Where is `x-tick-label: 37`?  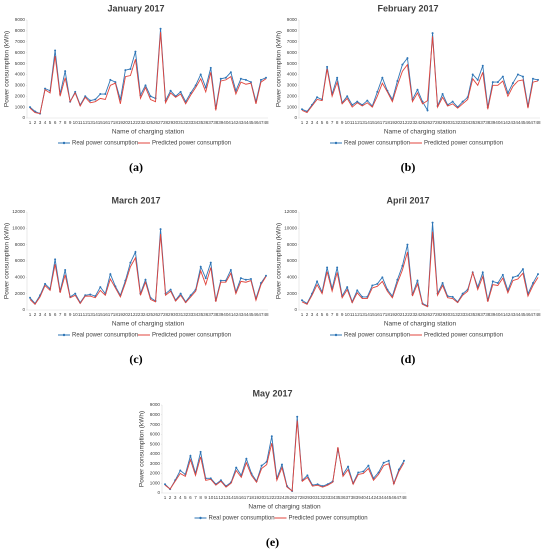 x-tick-label: 37 is located at coordinates (211, 314).